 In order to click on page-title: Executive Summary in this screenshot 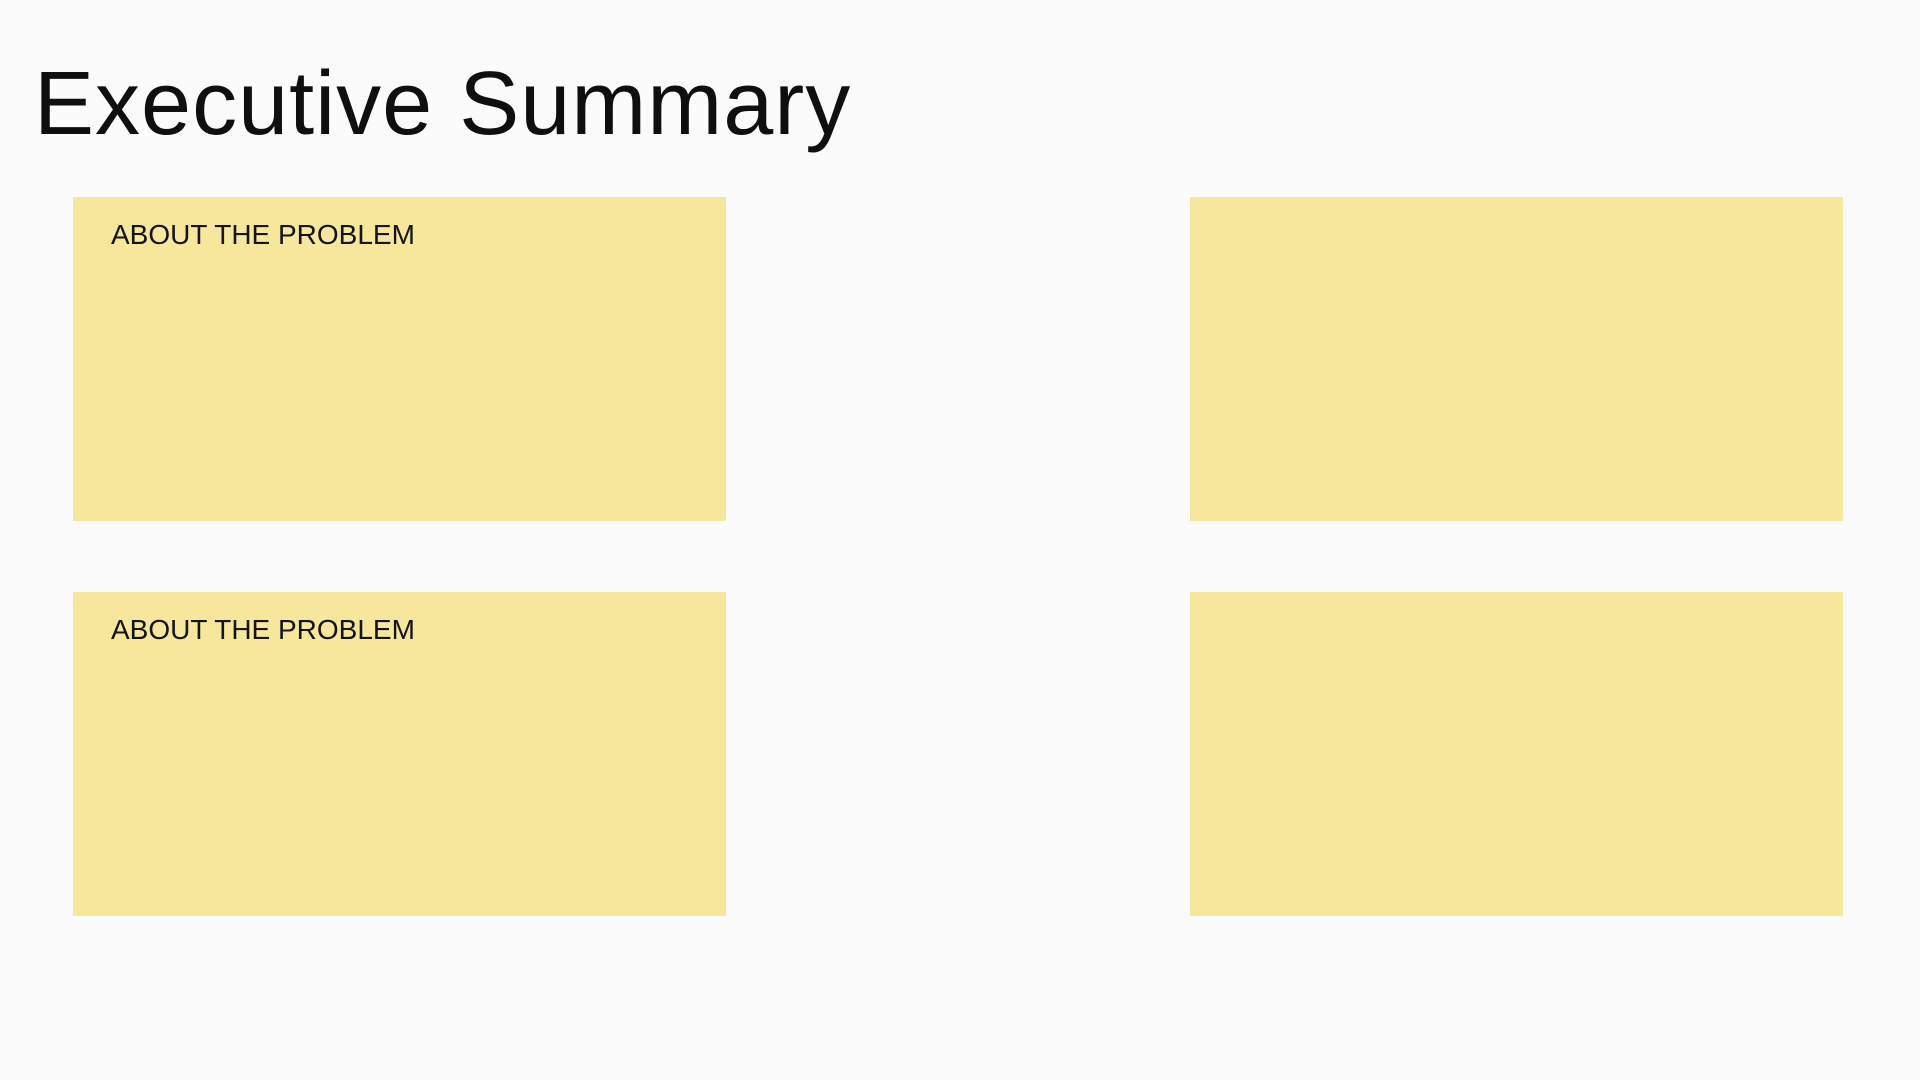, I will do `click(443, 104)`.